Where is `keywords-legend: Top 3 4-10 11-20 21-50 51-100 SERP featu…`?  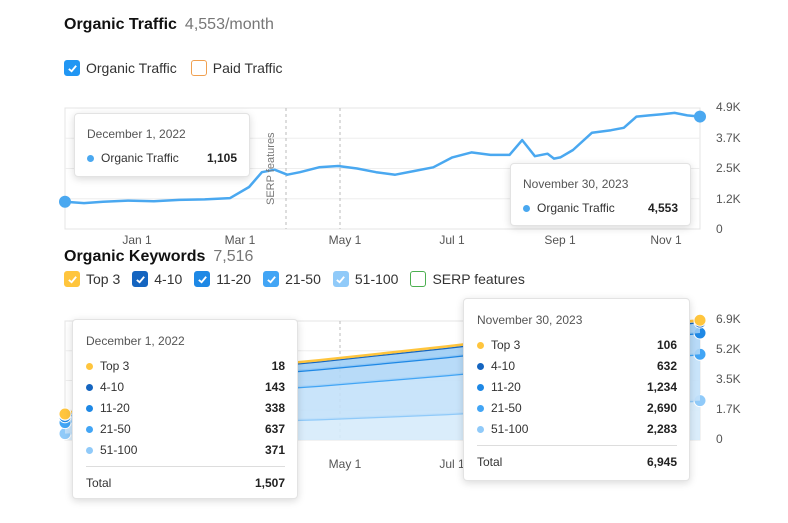
keywords-legend: Top 3 4-10 11-20 21-50 51-100 SERP featu… is located at coordinates (294, 279).